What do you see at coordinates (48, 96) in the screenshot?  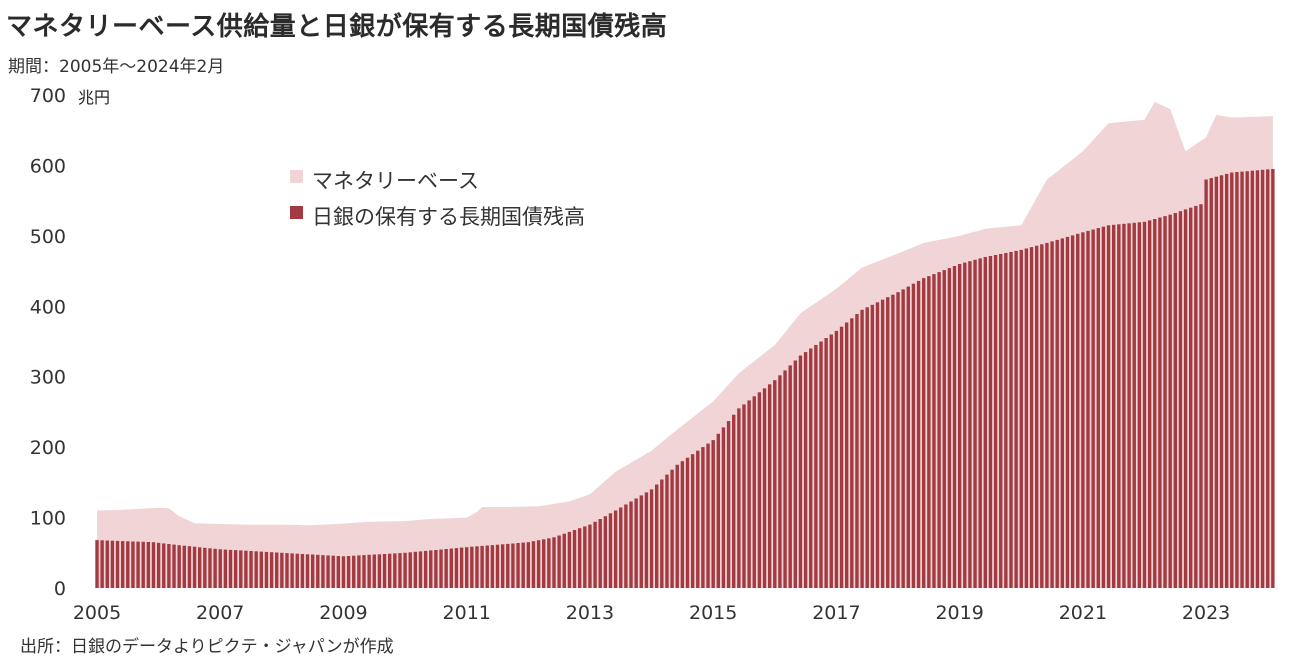 I see `y-tick-label: 700` at bounding box center [48, 96].